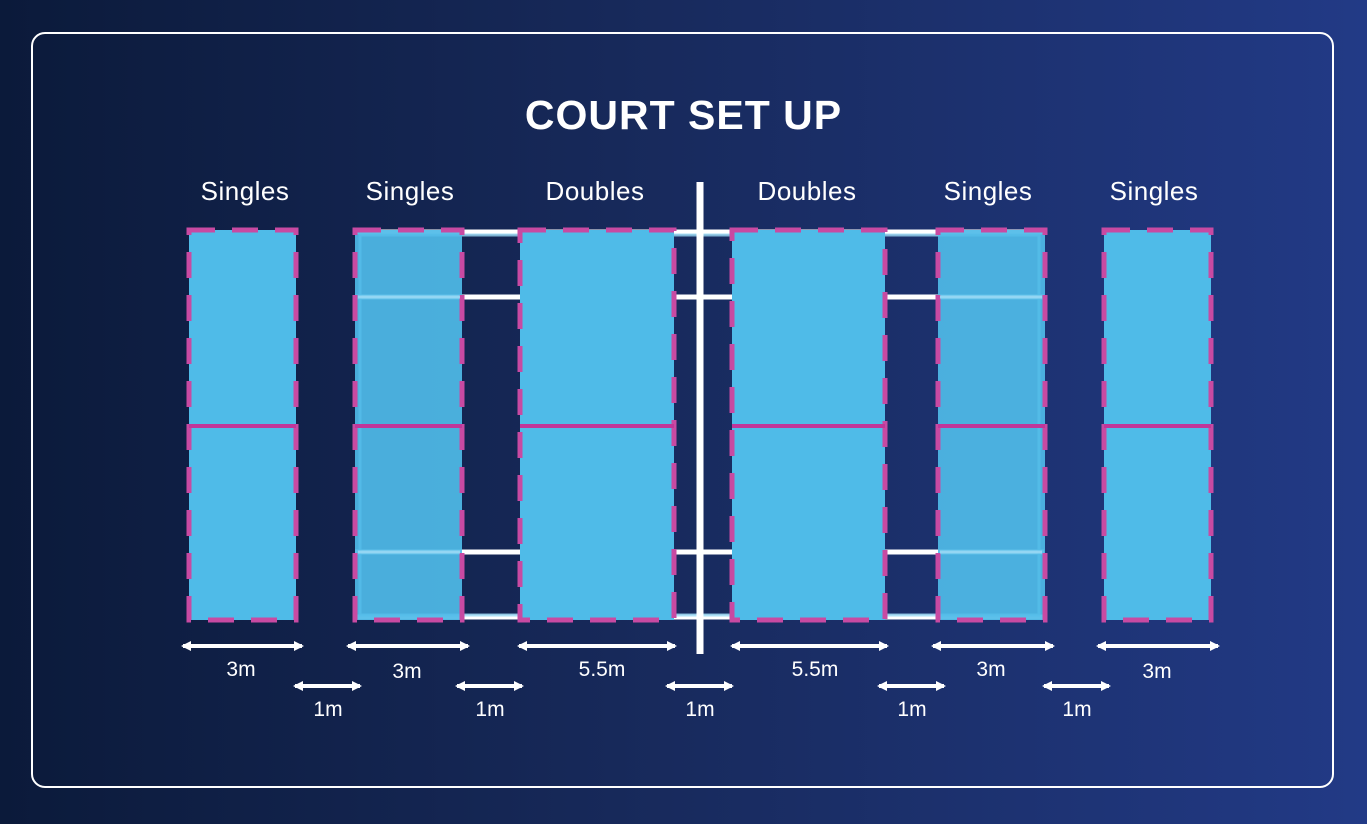  I want to click on court-5-label: Singles, so click(988, 191).